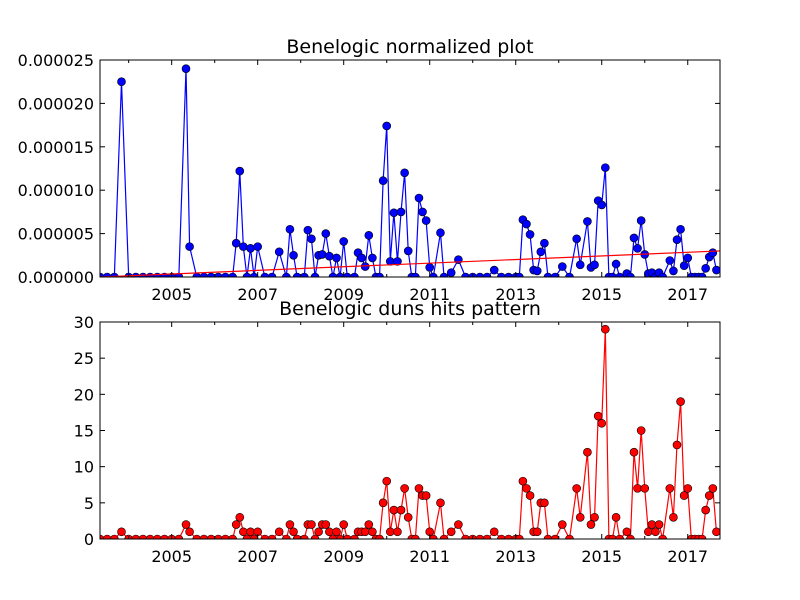 The image size is (800, 600). What do you see at coordinates (257, 294) in the screenshot?
I see `x-tick-label: 2007` at bounding box center [257, 294].